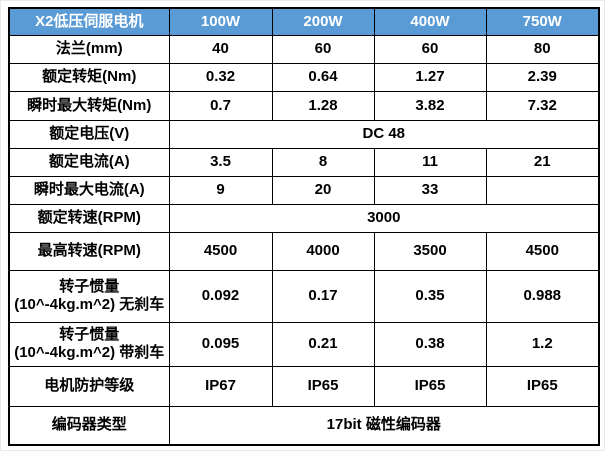 This screenshot has width=605, height=451. Describe the element at coordinates (323, 190) in the screenshot. I see `value-cell: 20` at that location.